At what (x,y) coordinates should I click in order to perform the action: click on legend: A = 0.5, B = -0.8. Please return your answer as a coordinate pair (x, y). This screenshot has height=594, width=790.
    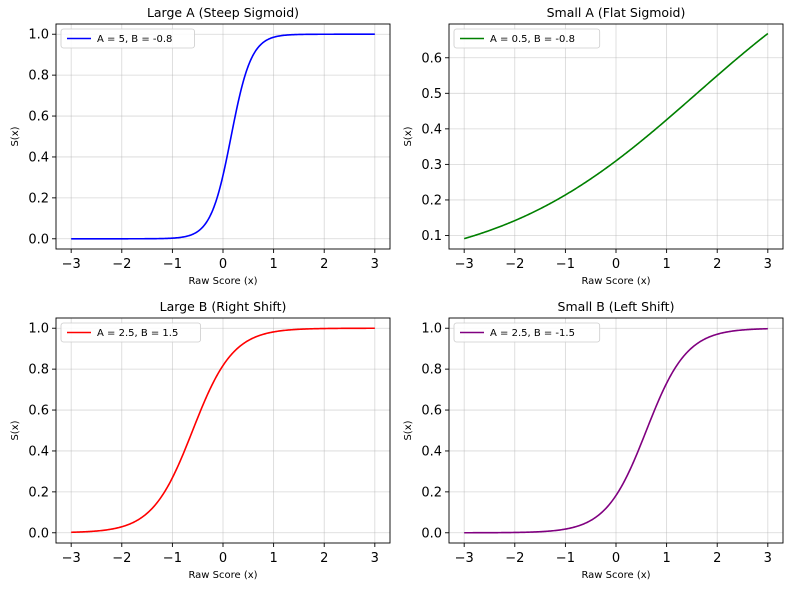
    Looking at the image, I should click on (527, 38).